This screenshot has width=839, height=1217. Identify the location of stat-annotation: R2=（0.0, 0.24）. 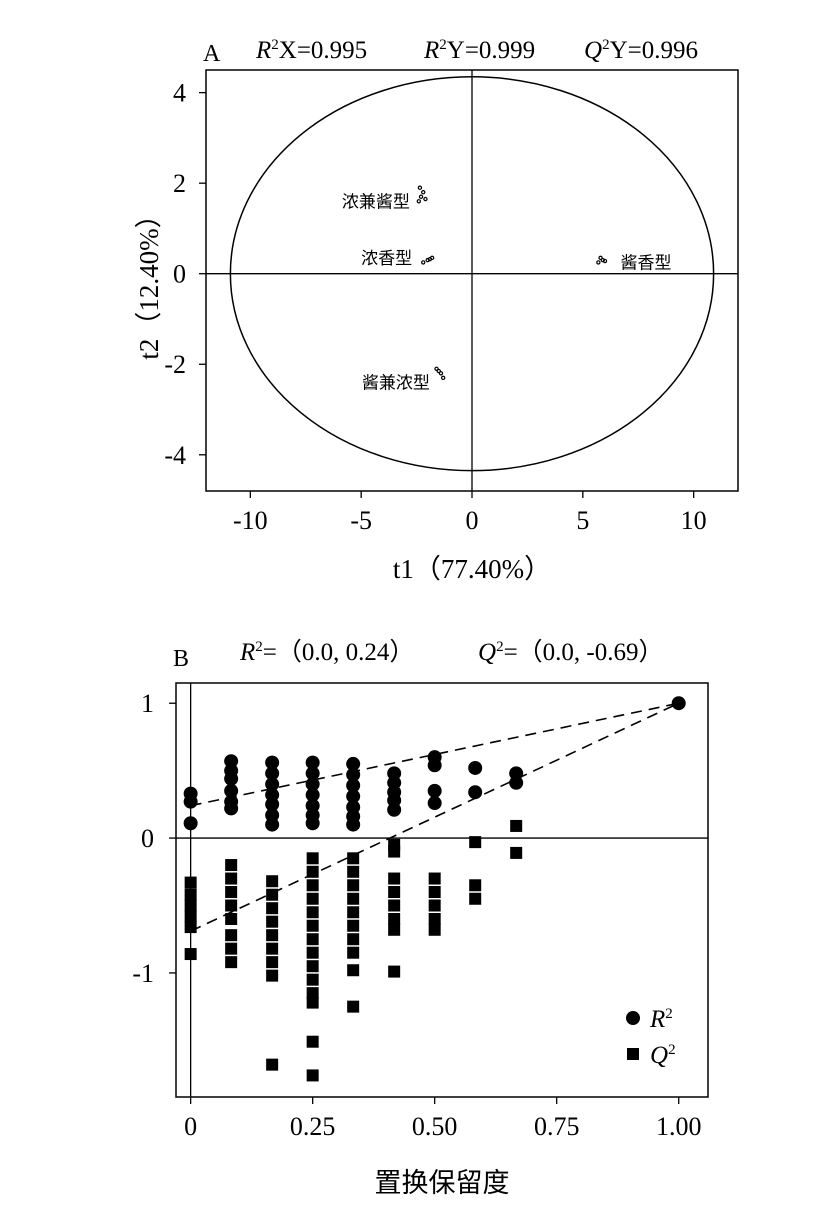
(326, 652).